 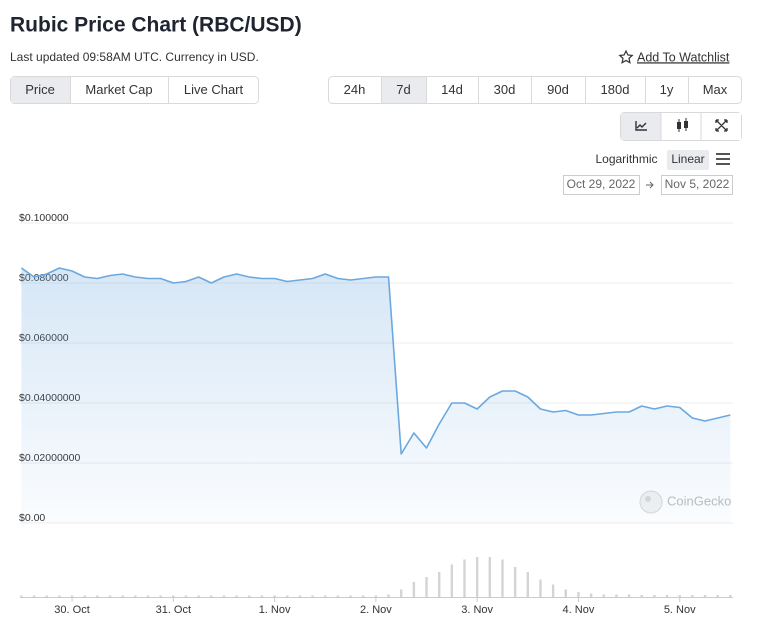 I want to click on watchlist-text: Add To Watchlist, so click(x=683, y=57).